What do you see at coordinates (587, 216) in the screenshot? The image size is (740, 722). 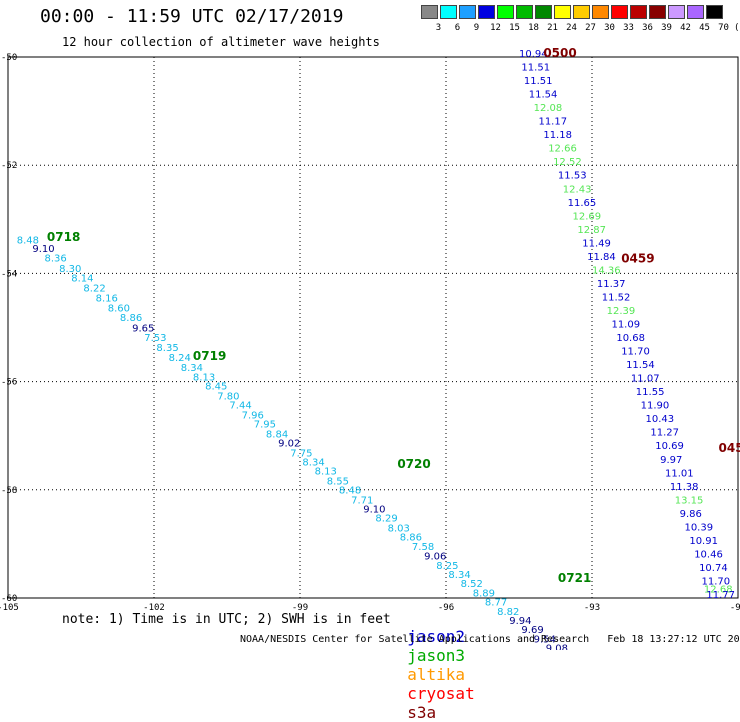 I see `wave-height-point: 12.69` at bounding box center [587, 216].